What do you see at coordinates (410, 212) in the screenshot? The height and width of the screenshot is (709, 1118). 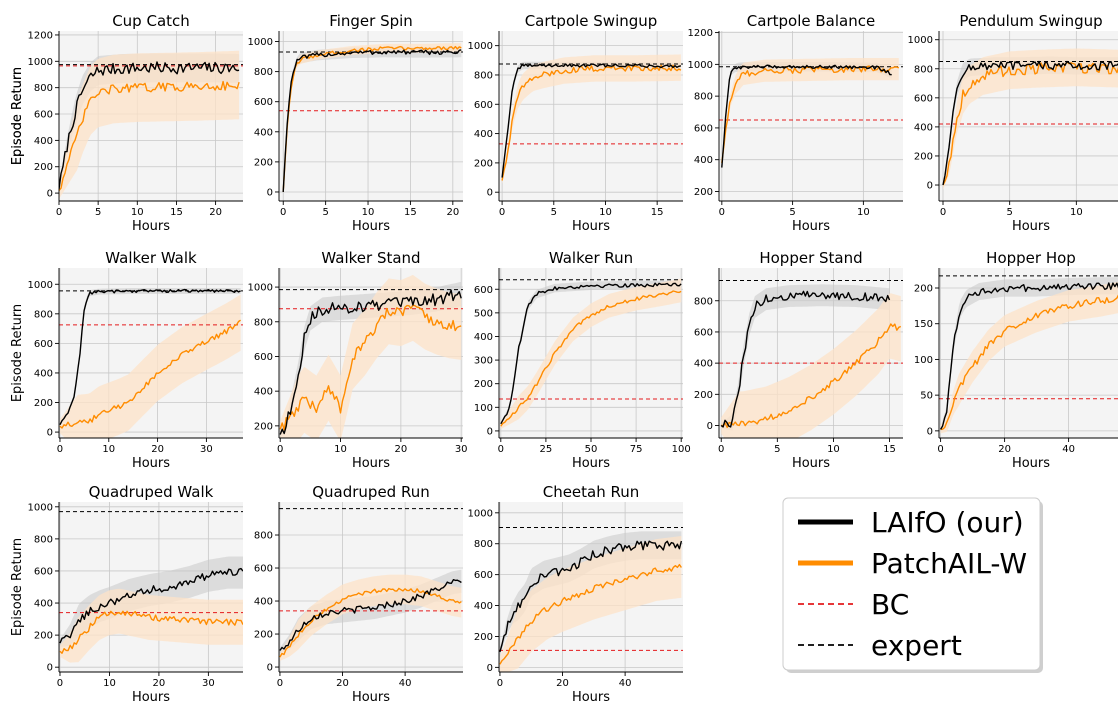 I see `x-tick-label: 15` at bounding box center [410, 212].